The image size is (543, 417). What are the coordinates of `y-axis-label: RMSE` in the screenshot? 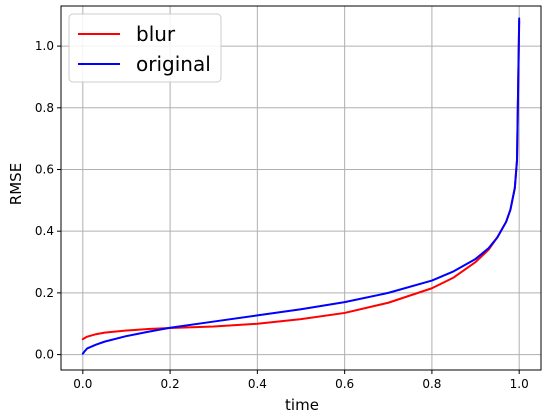 It's located at (16, 184).